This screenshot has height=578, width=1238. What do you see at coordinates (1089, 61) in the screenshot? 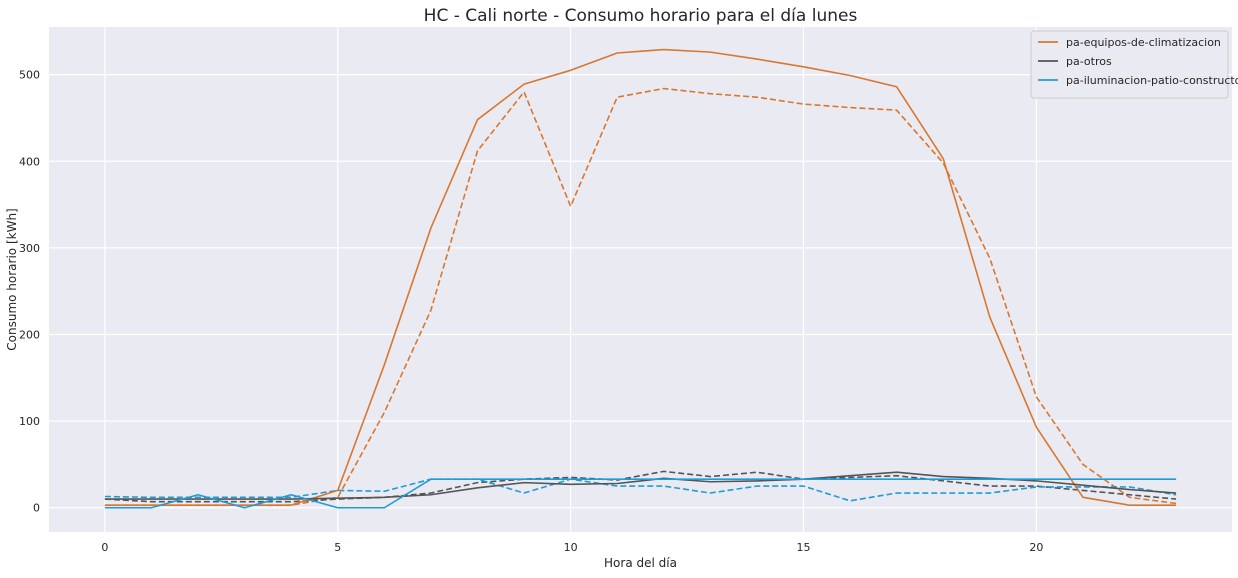
I see `legend-label: pa-otros` at bounding box center [1089, 61].